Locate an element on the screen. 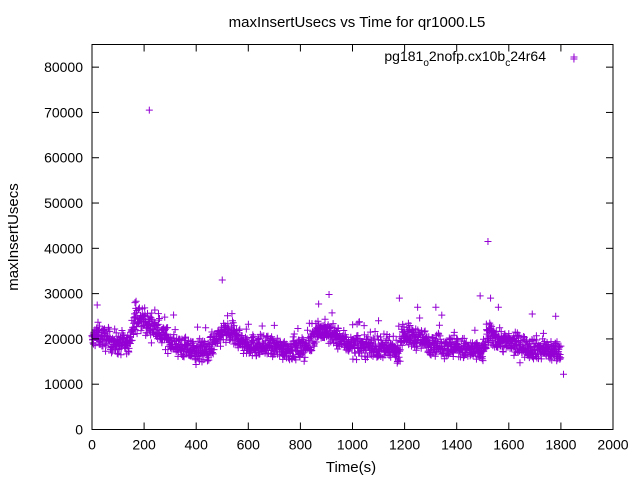  x-tick-label: 200 is located at coordinates (144, 445).